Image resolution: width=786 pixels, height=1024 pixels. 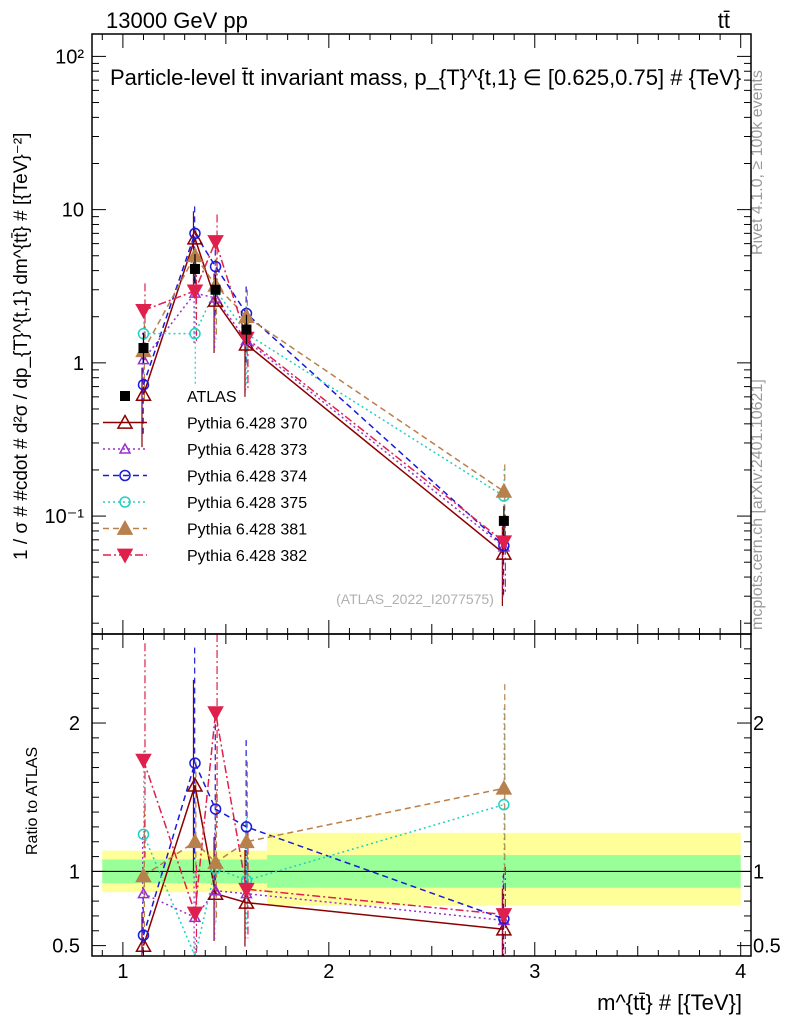 What do you see at coordinates (73, 211) in the screenshot?
I see `main-y-tick-label: 10` at bounding box center [73, 211].